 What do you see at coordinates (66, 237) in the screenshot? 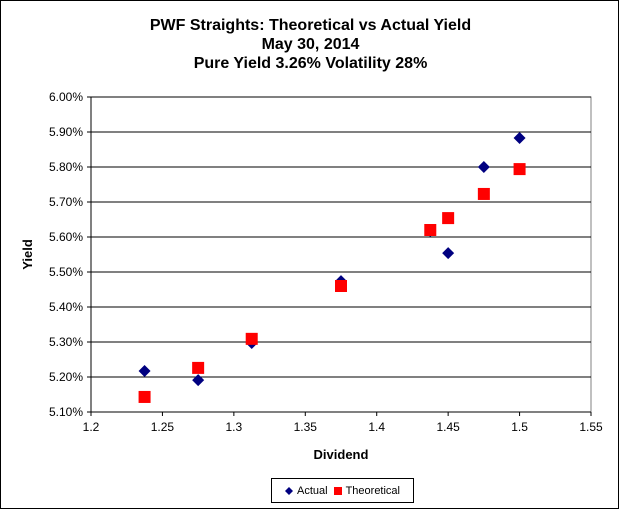
I see `y-tick-label: 5.60%` at bounding box center [66, 237].